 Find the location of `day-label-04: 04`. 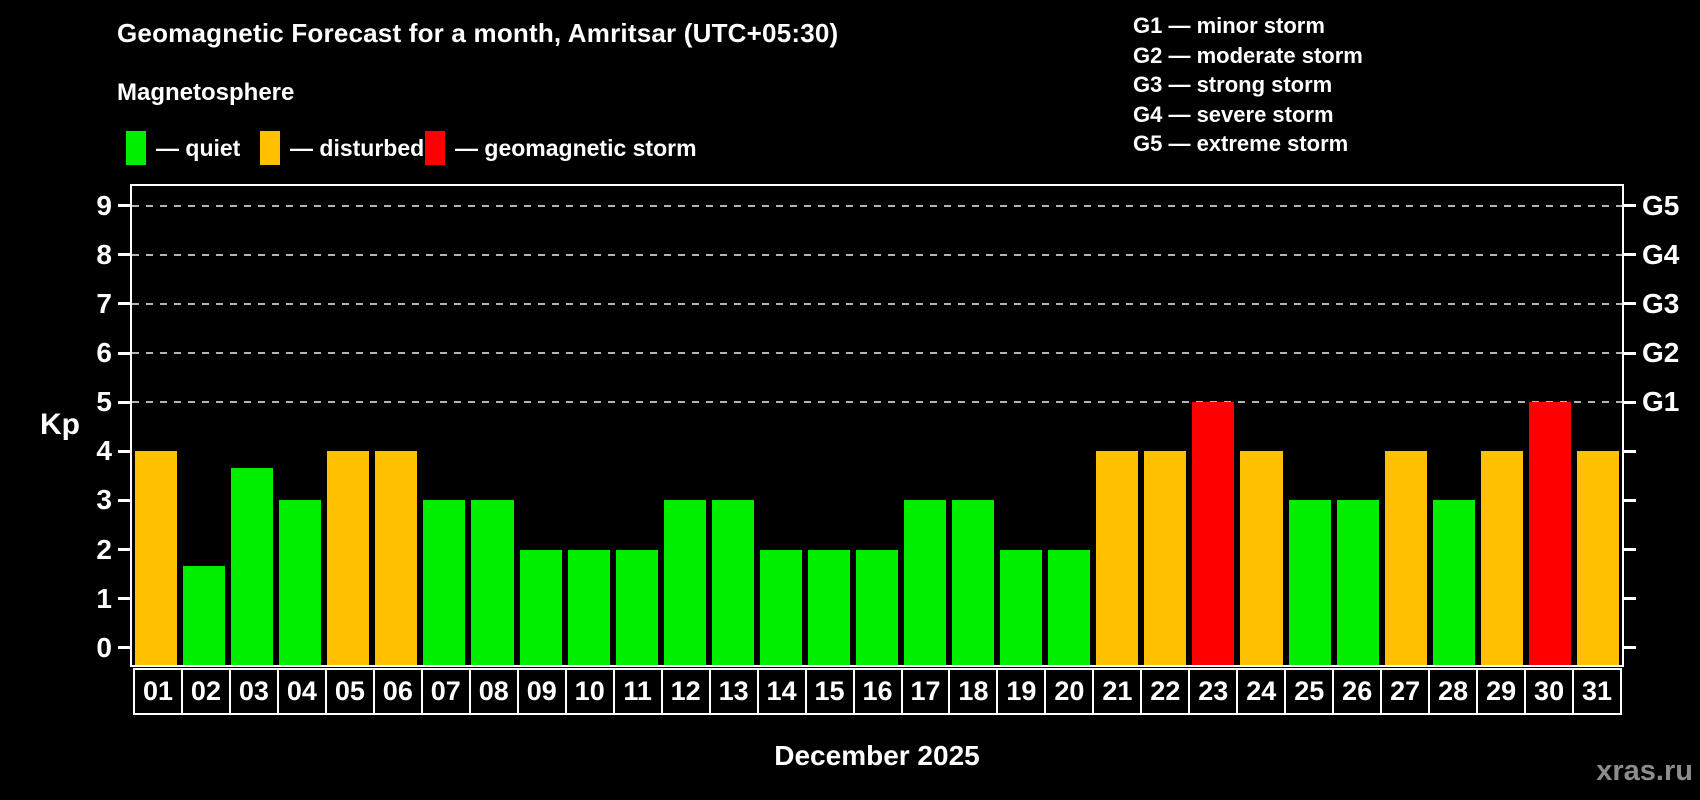

day-label-04: 04 is located at coordinates (301, 691).